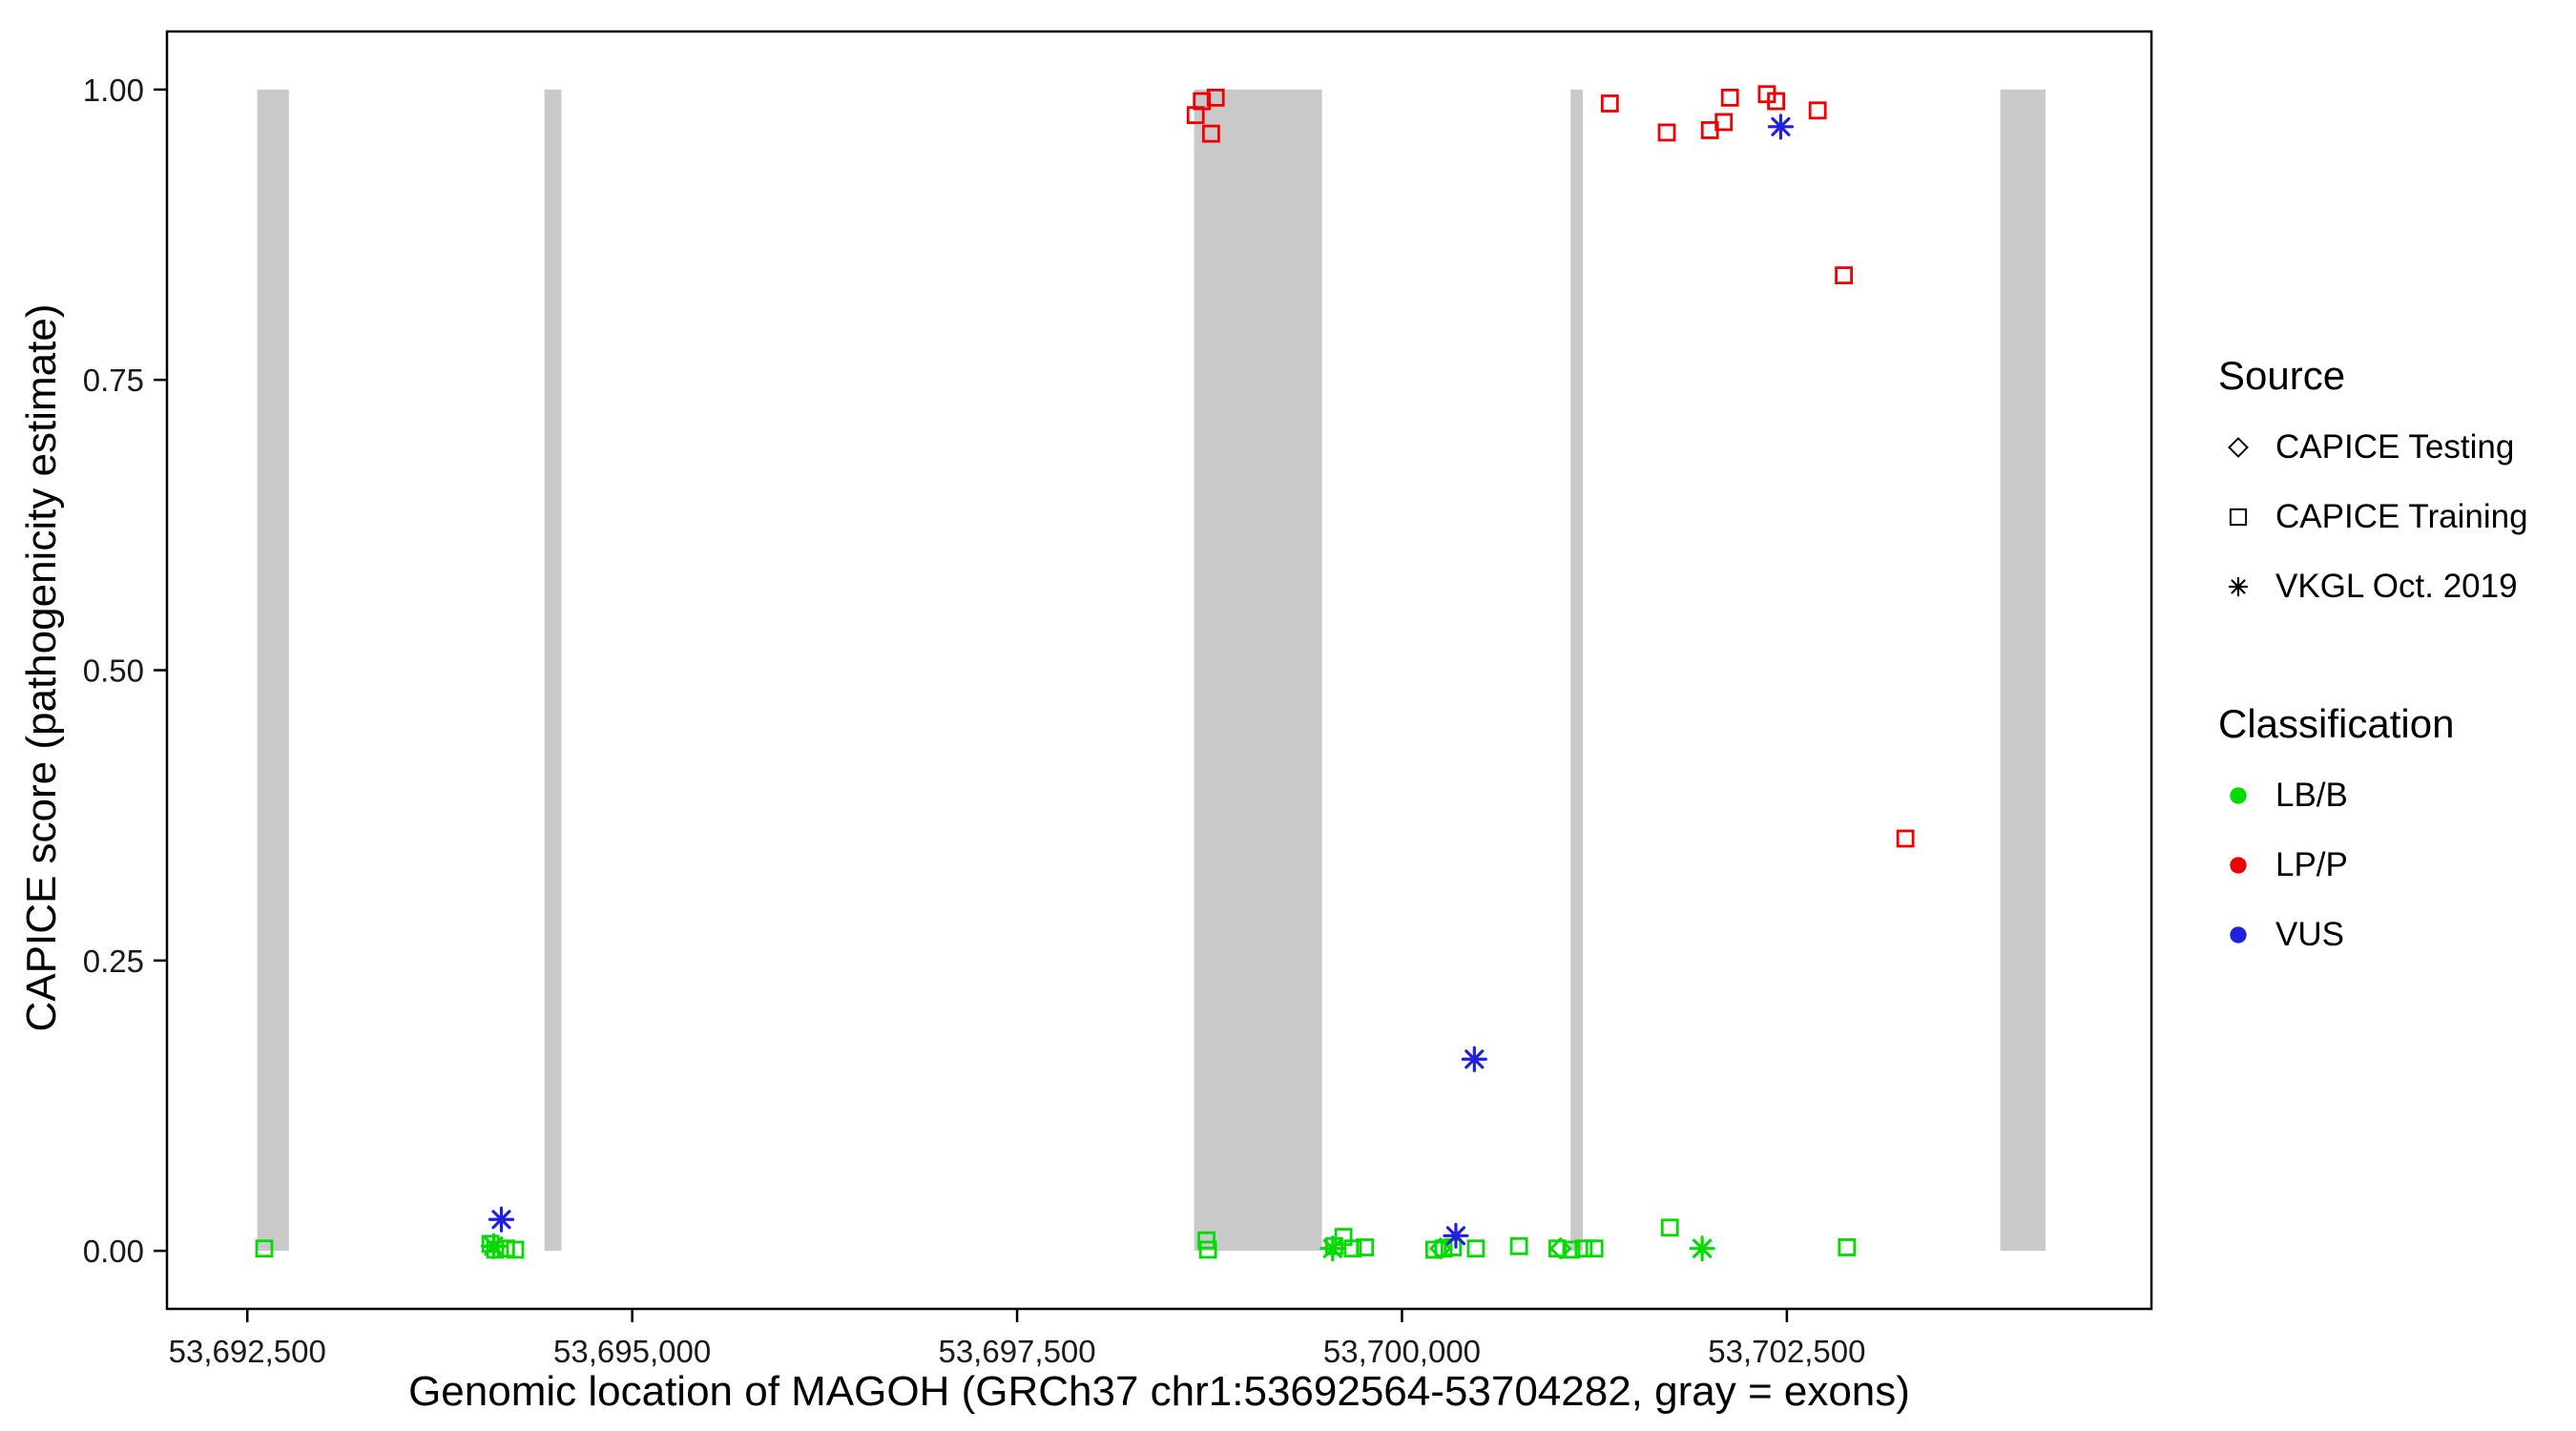 Image resolution: width=2576 pixels, height=1431 pixels. I want to click on x-tick-label: 53,700,000, so click(1402, 1351).